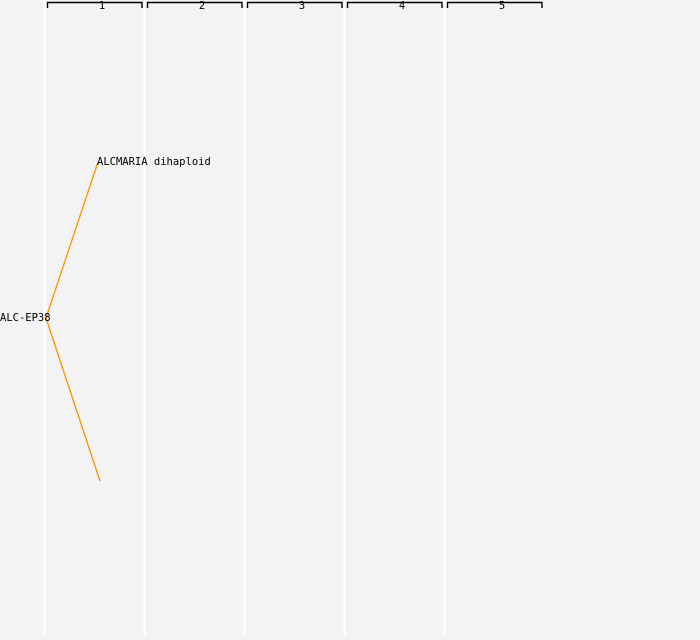  I want to click on column-header-2: 2, so click(202, 6).